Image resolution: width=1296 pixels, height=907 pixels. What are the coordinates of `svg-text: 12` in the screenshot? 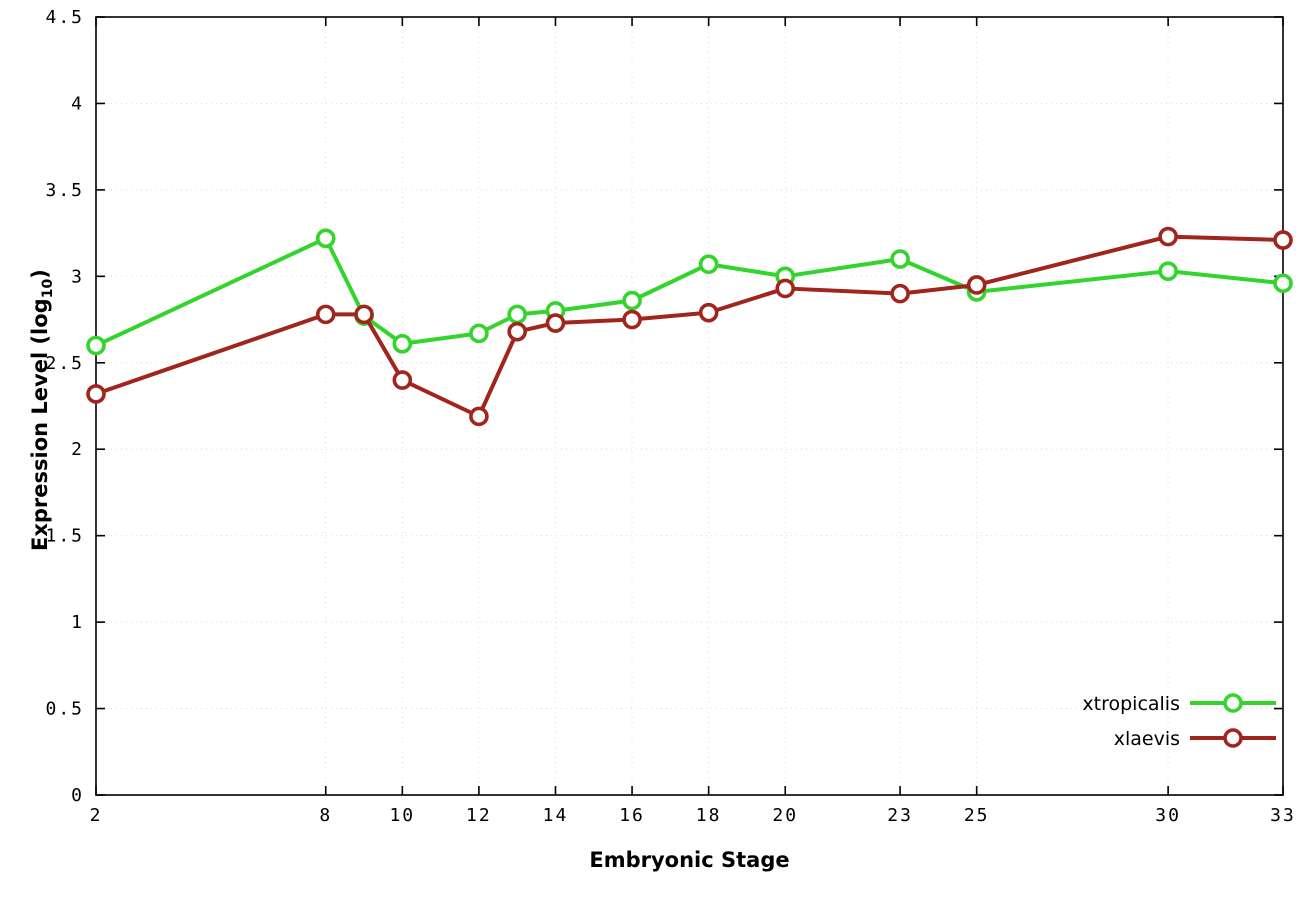 It's located at (479, 815).